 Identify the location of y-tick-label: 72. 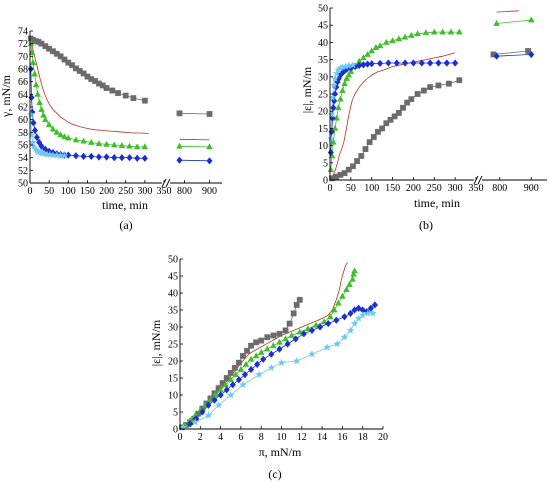
(23, 44).